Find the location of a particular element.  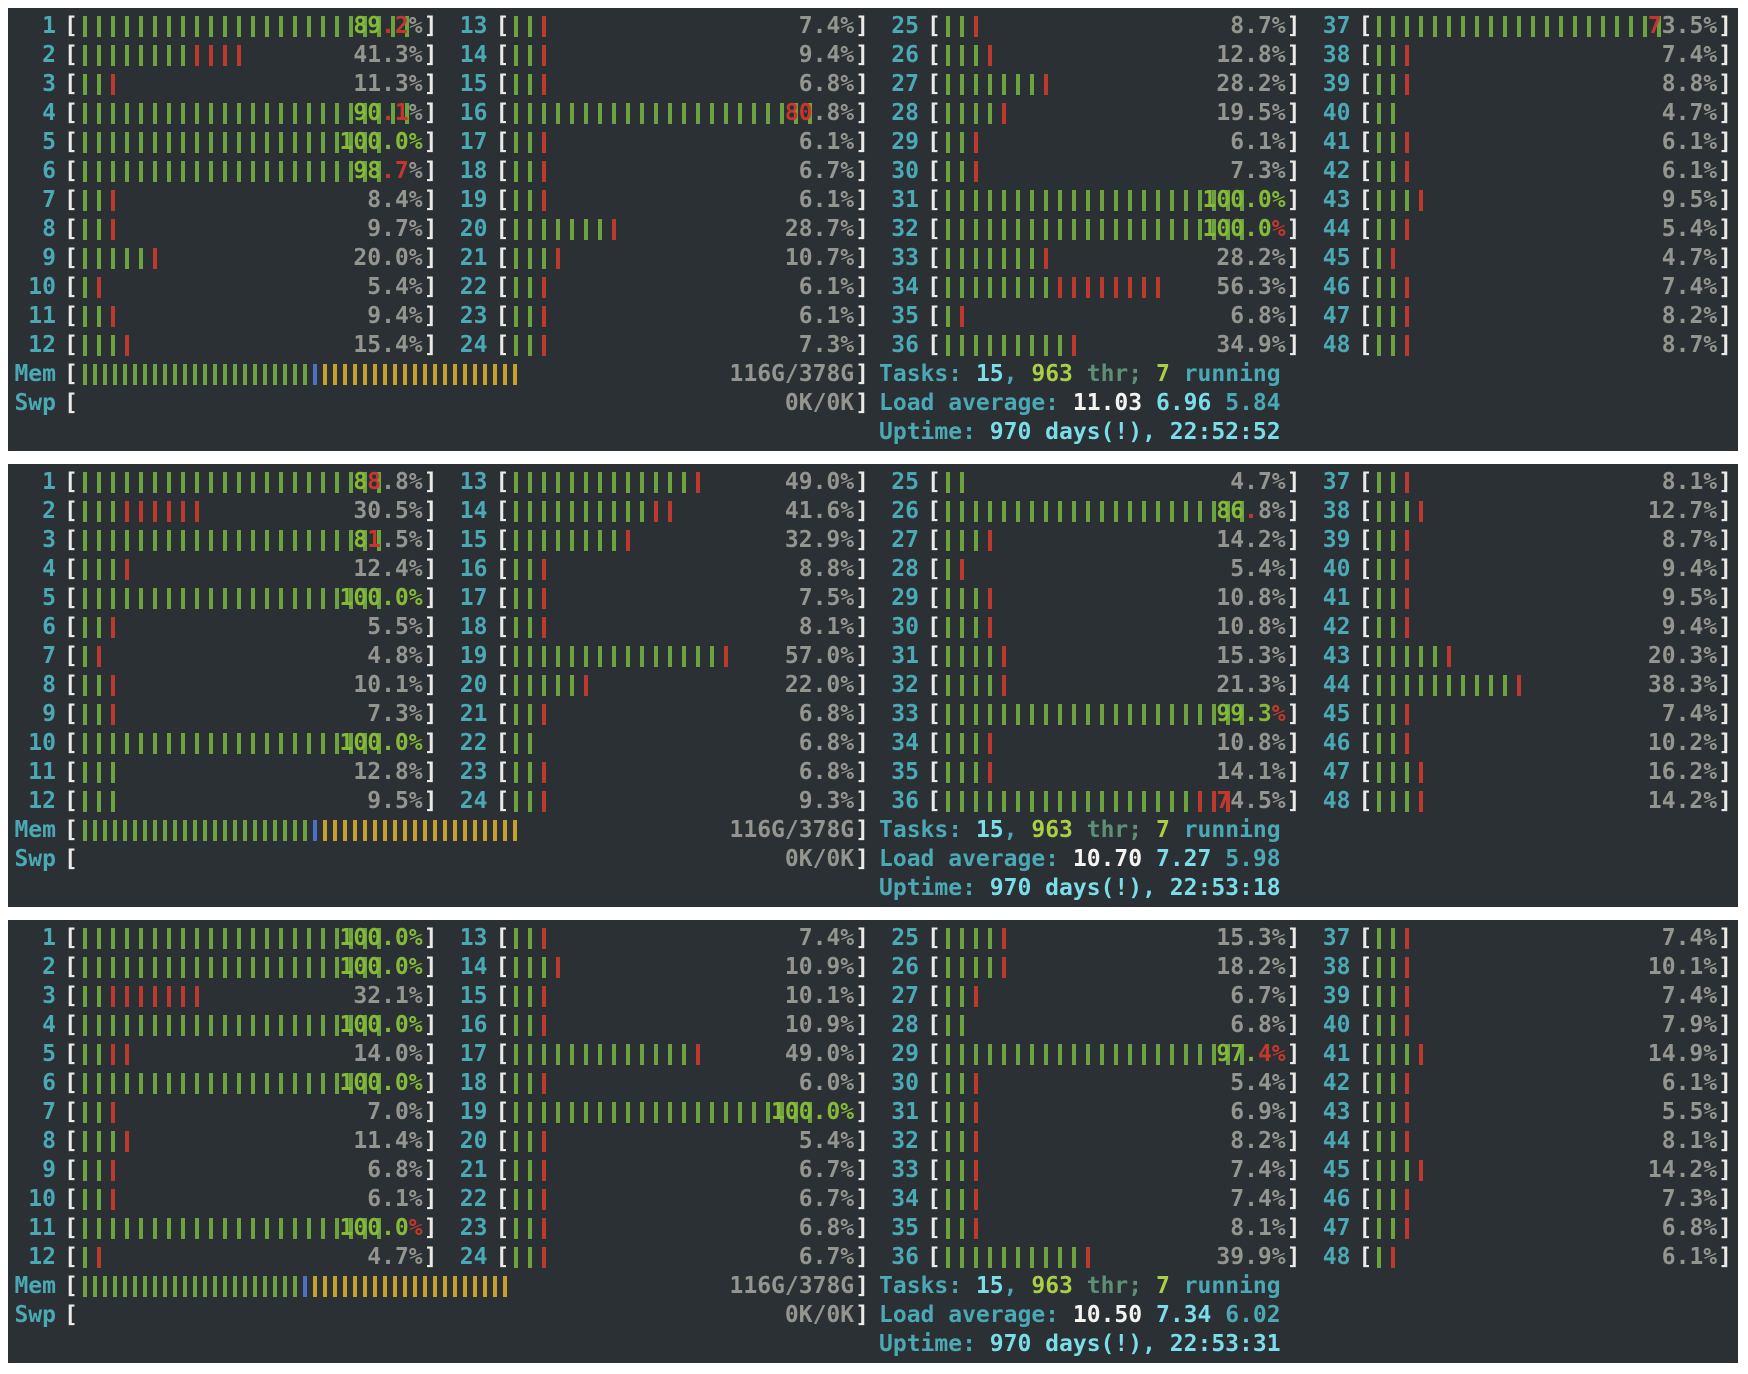

meter-value-text: 5.4% is located at coordinates (1689, 229).